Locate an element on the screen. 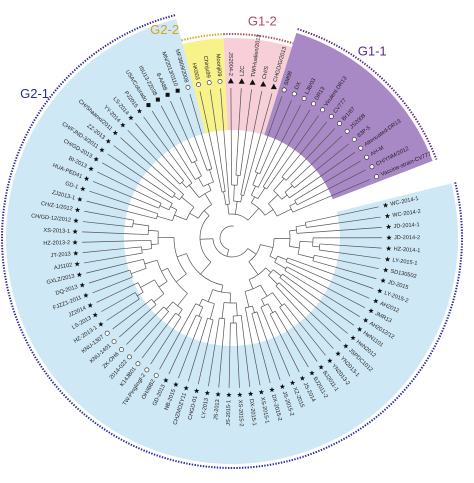 The image size is (474, 483). tip: XS-2015-1 is located at coordinates (264, 406).